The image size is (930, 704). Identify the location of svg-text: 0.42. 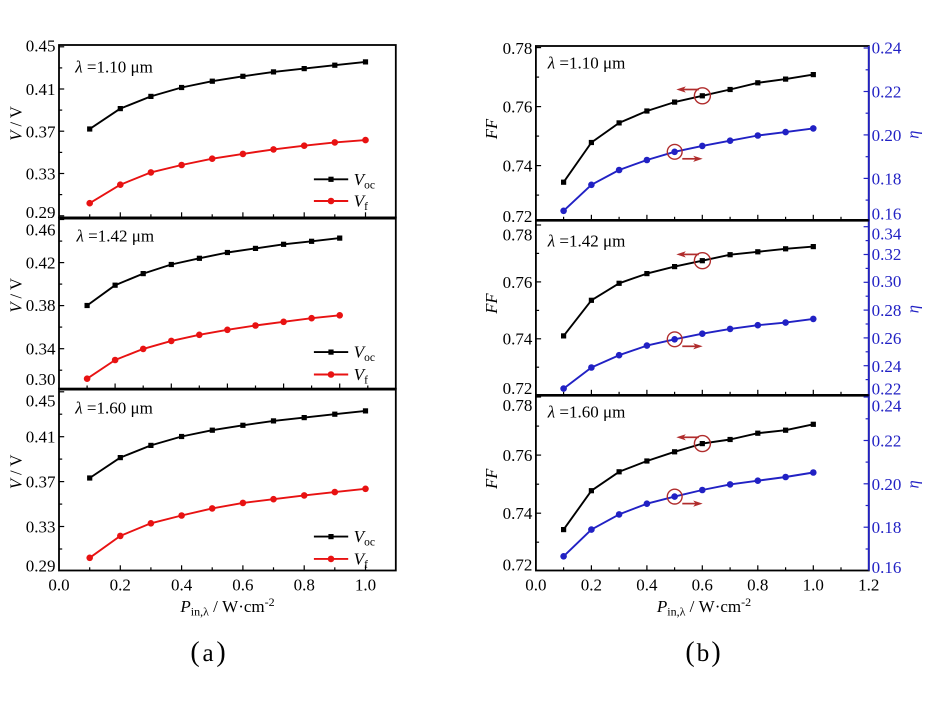
(41, 263).